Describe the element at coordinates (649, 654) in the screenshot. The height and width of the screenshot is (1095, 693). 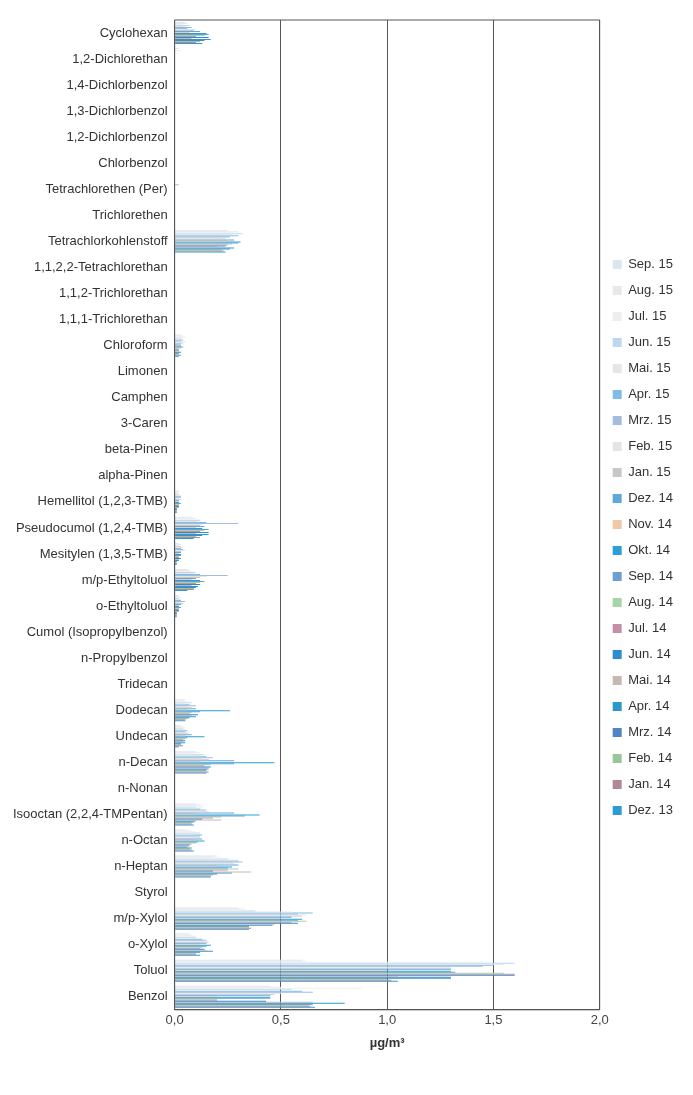
I see `legend-label: Jun. 14` at that location.